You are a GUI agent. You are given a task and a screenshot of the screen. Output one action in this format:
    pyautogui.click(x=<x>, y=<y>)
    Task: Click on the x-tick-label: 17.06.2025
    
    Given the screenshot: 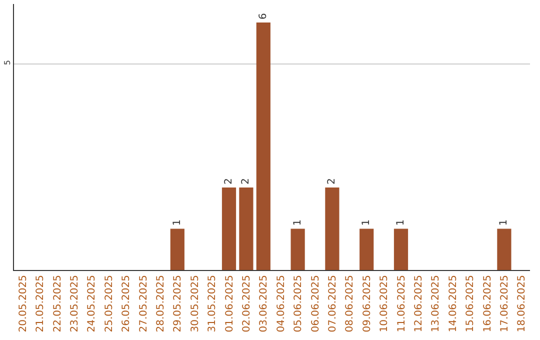 What is the action you would take?
    pyautogui.click(x=504, y=303)
    